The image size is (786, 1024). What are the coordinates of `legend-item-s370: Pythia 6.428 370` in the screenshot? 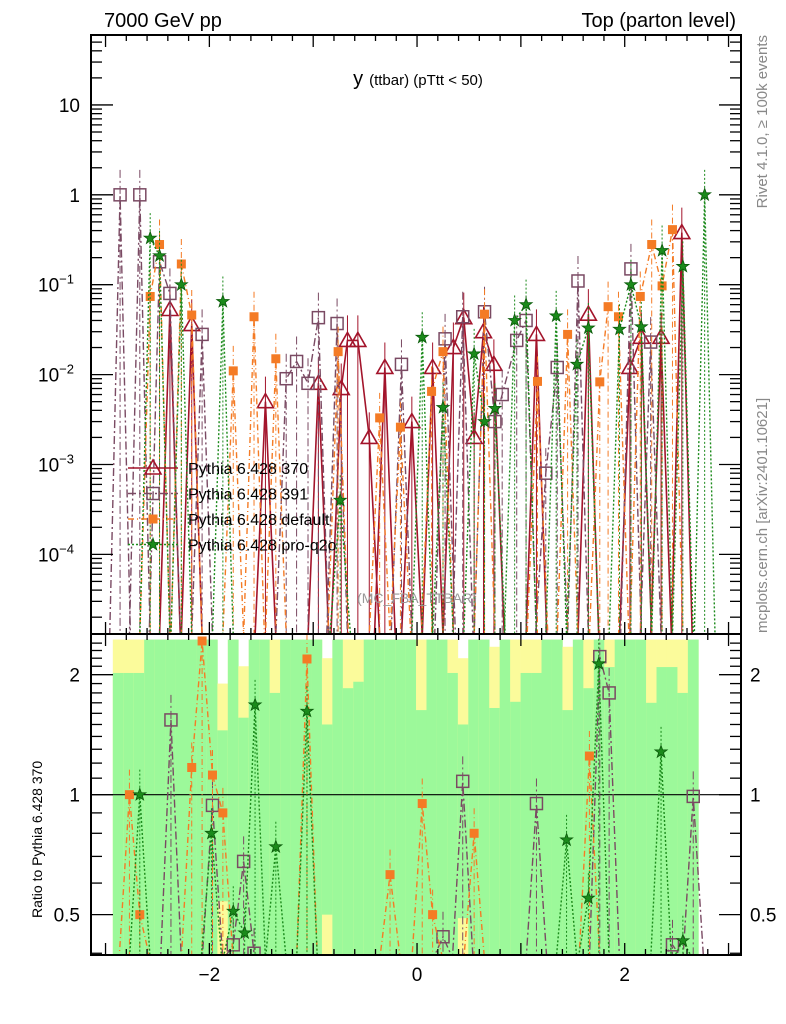 It's located at (218, 468).